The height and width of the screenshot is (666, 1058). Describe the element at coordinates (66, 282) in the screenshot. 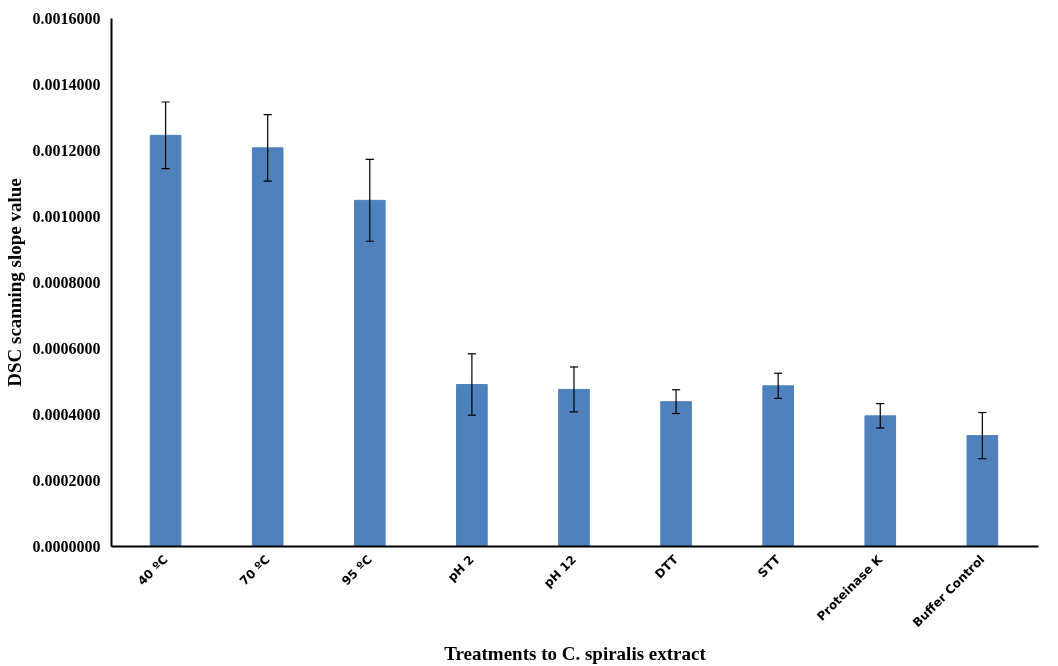

I see `y-tick-label: 0.0008000` at that location.